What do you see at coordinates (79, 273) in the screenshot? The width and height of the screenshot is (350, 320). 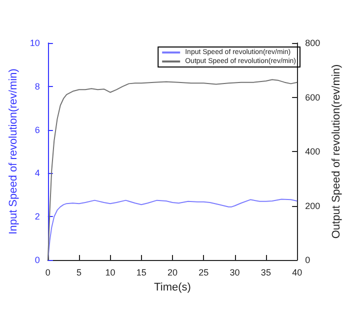 I see `x-tick-label: 5` at bounding box center [79, 273].